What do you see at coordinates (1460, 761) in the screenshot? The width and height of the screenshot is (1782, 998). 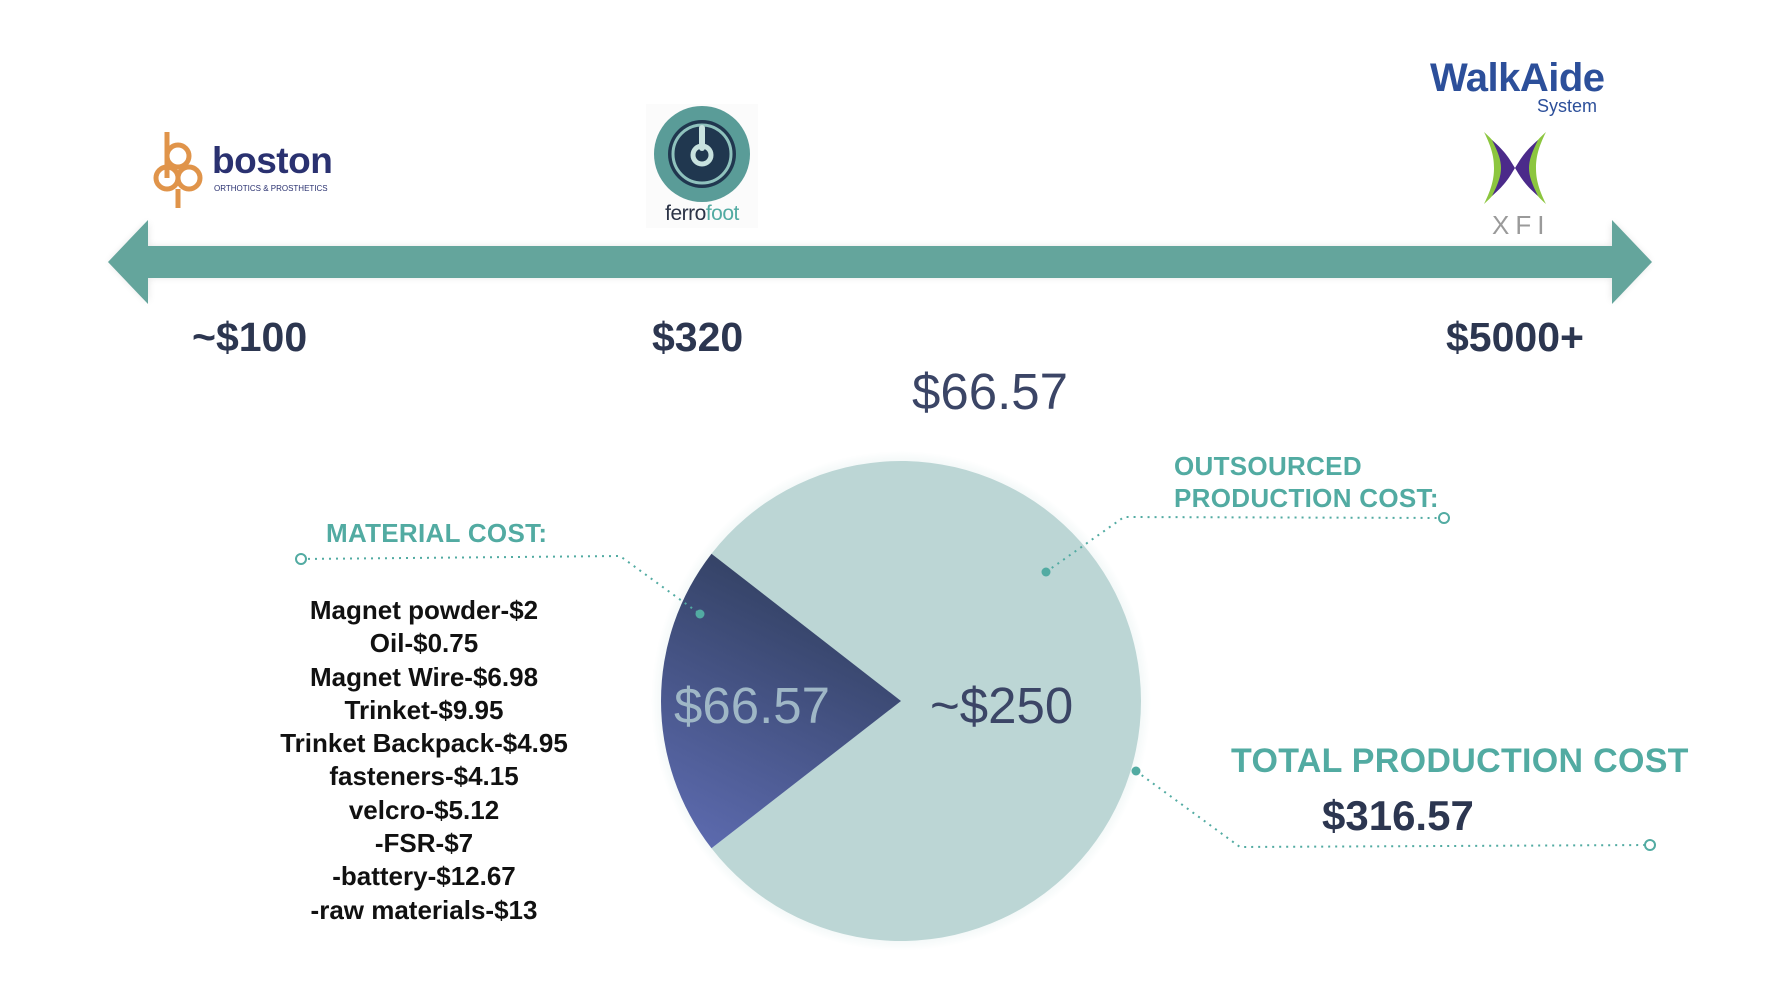 I see `total-cost-heading: TOTAL PRODUCTION COST` at bounding box center [1460, 761].